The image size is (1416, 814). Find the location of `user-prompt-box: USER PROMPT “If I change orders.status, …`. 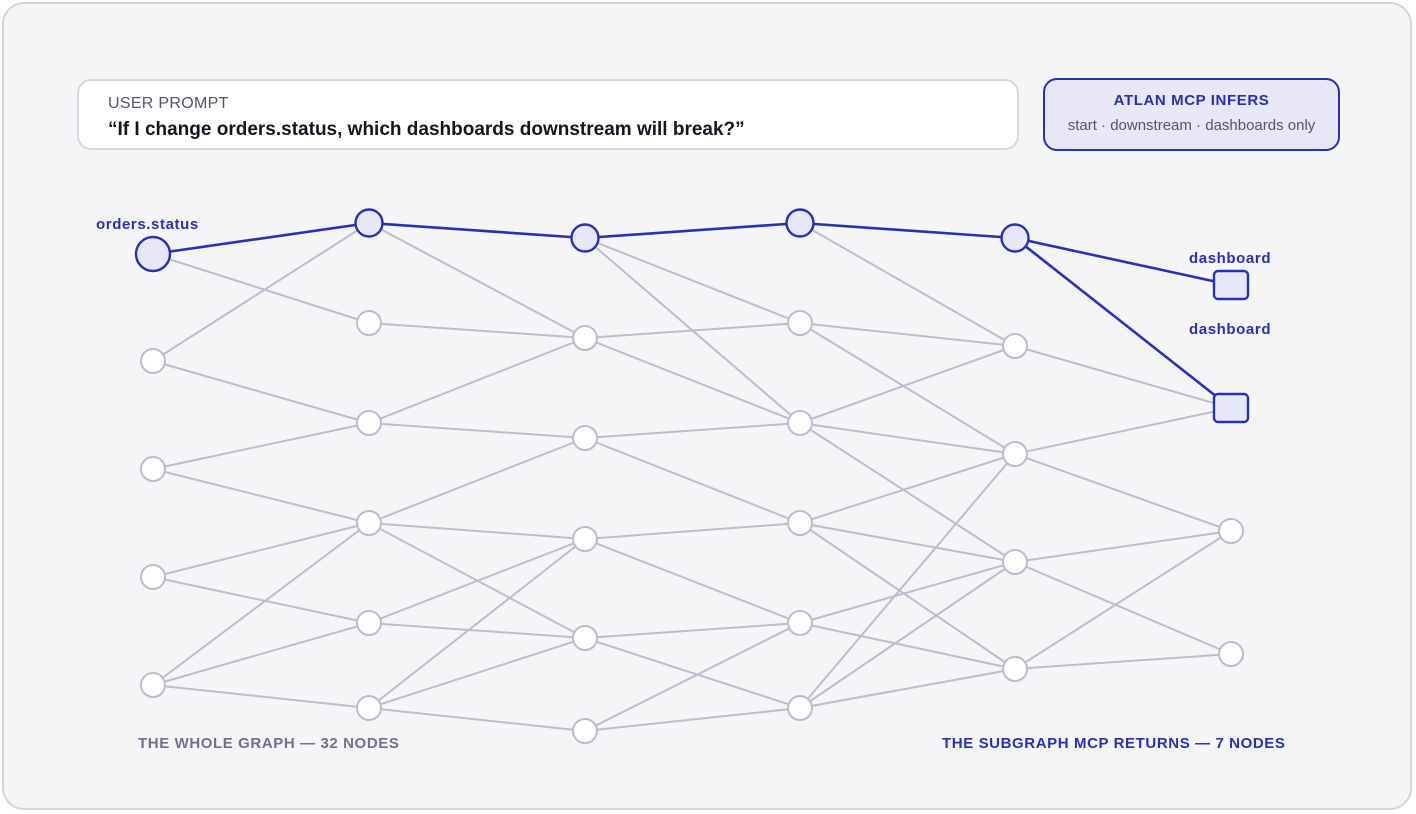

user-prompt-box: USER PROMPT “If I change orders.status, … is located at coordinates (548, 114).